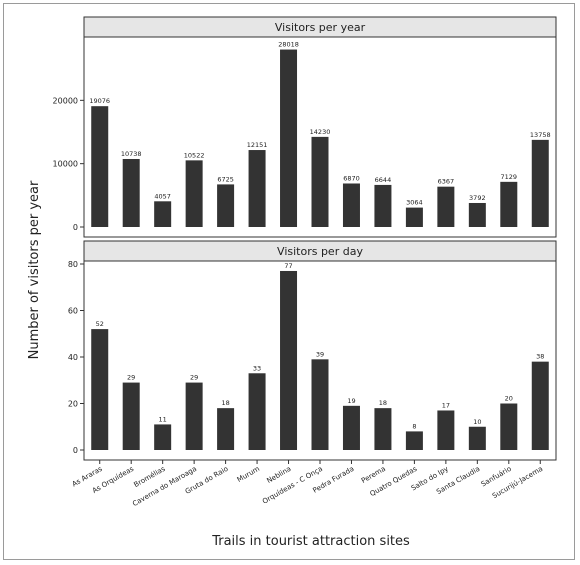  What do you see at coordinates (446, 182) in the screenshot?
I see `bar-value-label: 6367` at bounding box center [446, 182].